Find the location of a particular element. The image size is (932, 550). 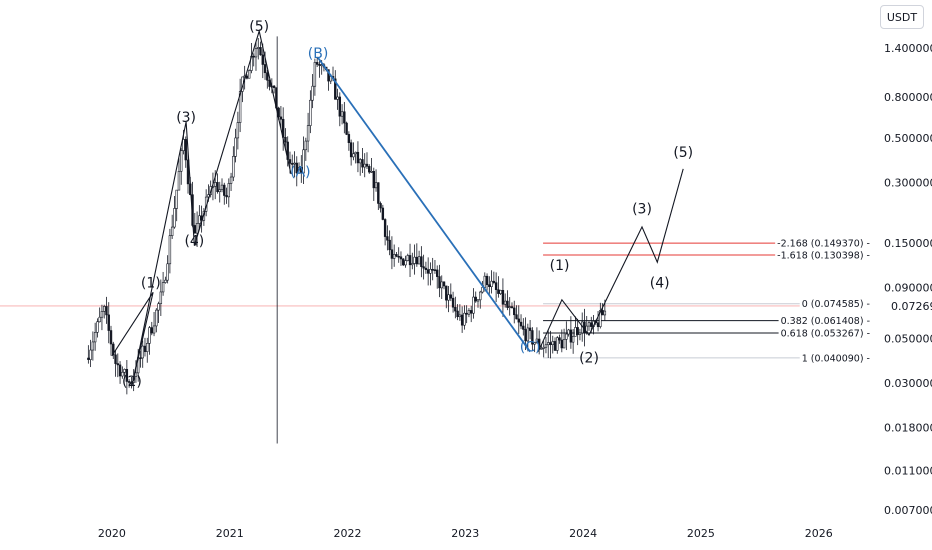

x-tick-label-2: 2021 is located at coordinates (230, 533).